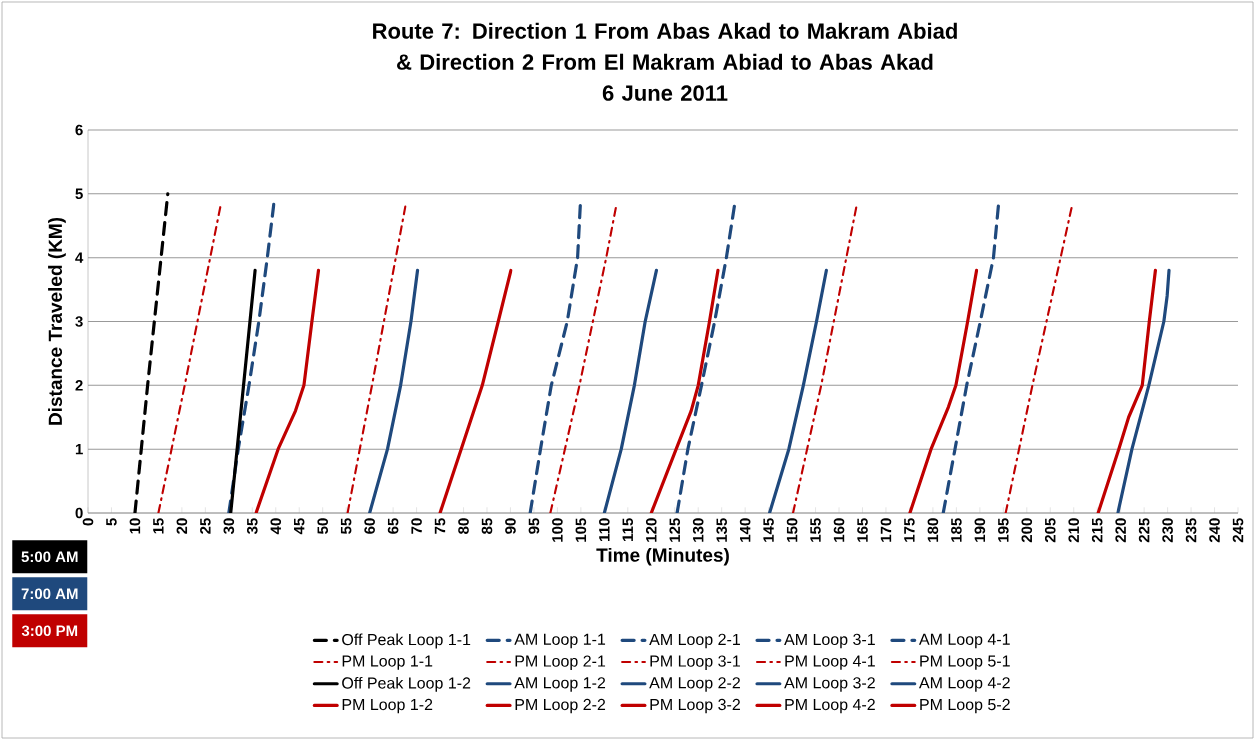  Describe the element at coordinates (675, 530) in the screenshot. I see `x-tick-label: 125` at that location.